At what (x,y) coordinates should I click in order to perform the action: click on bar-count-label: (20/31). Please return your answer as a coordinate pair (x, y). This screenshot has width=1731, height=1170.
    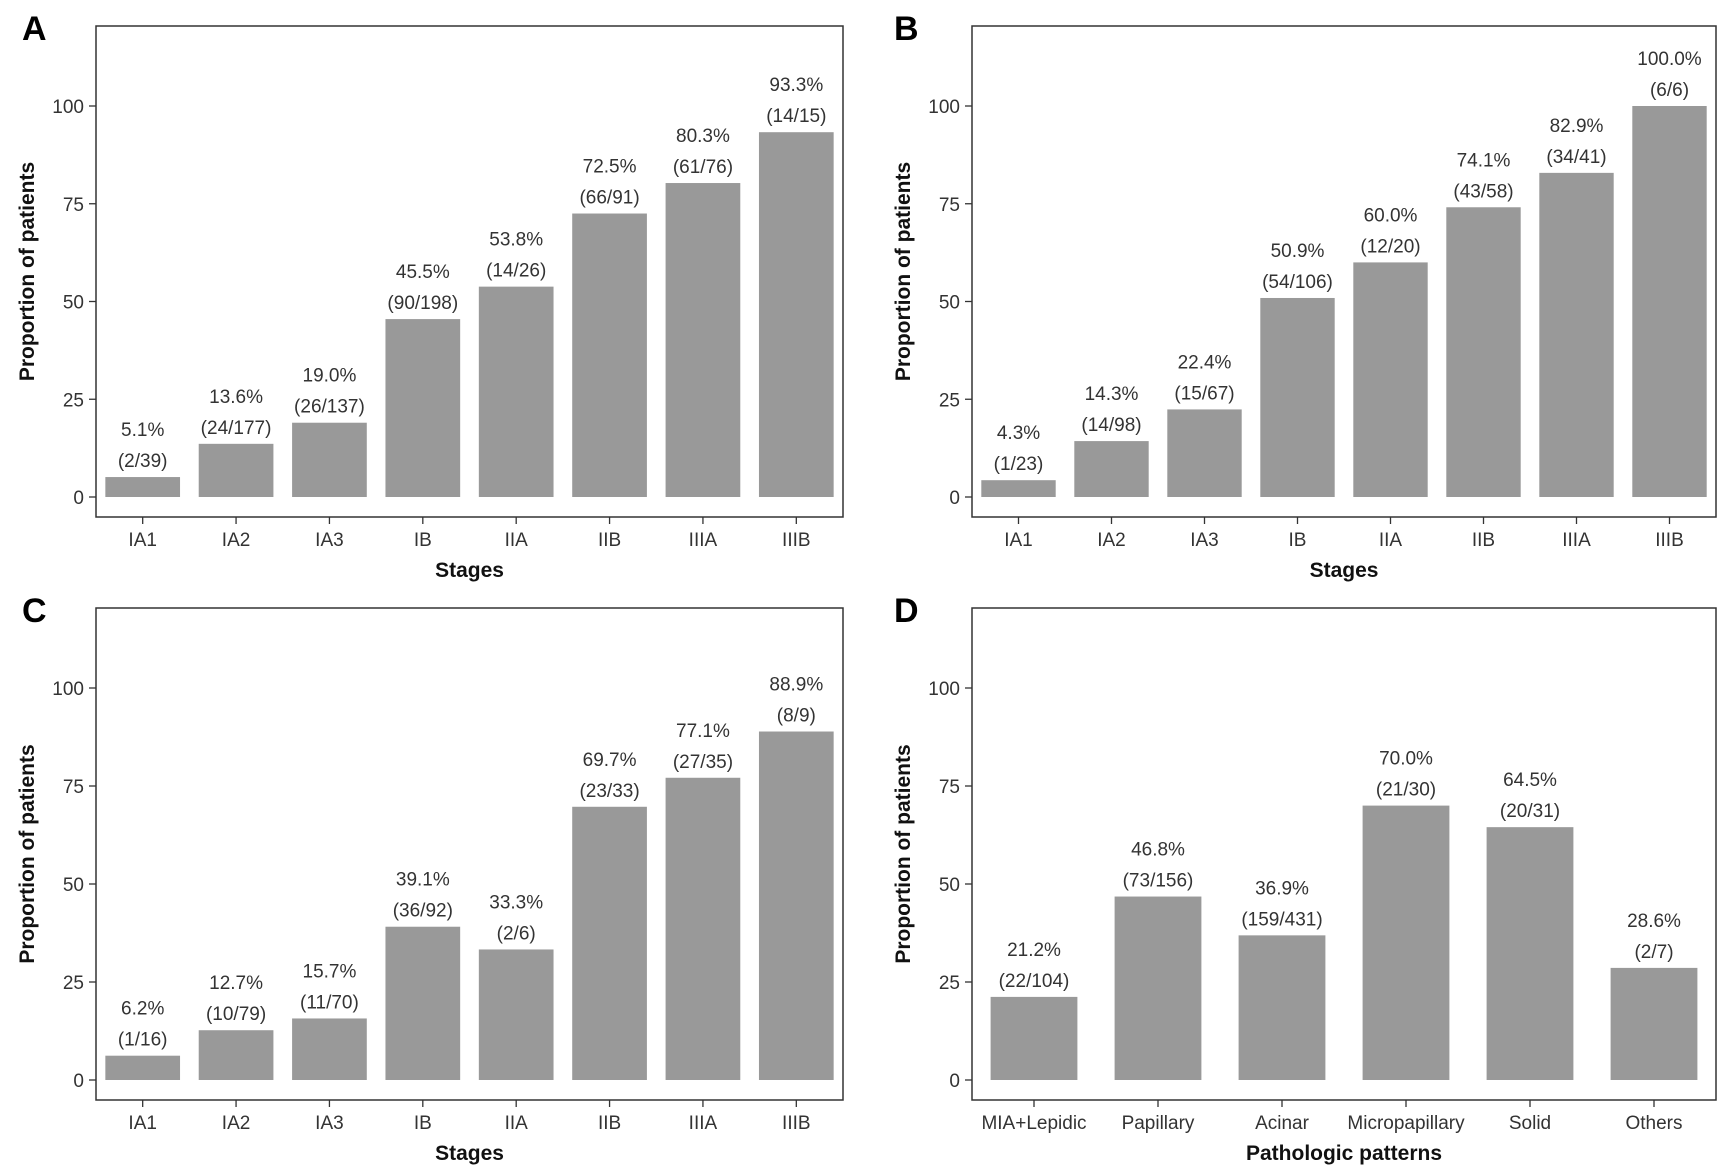
    Looking at the image, I should click on (1530, 811).